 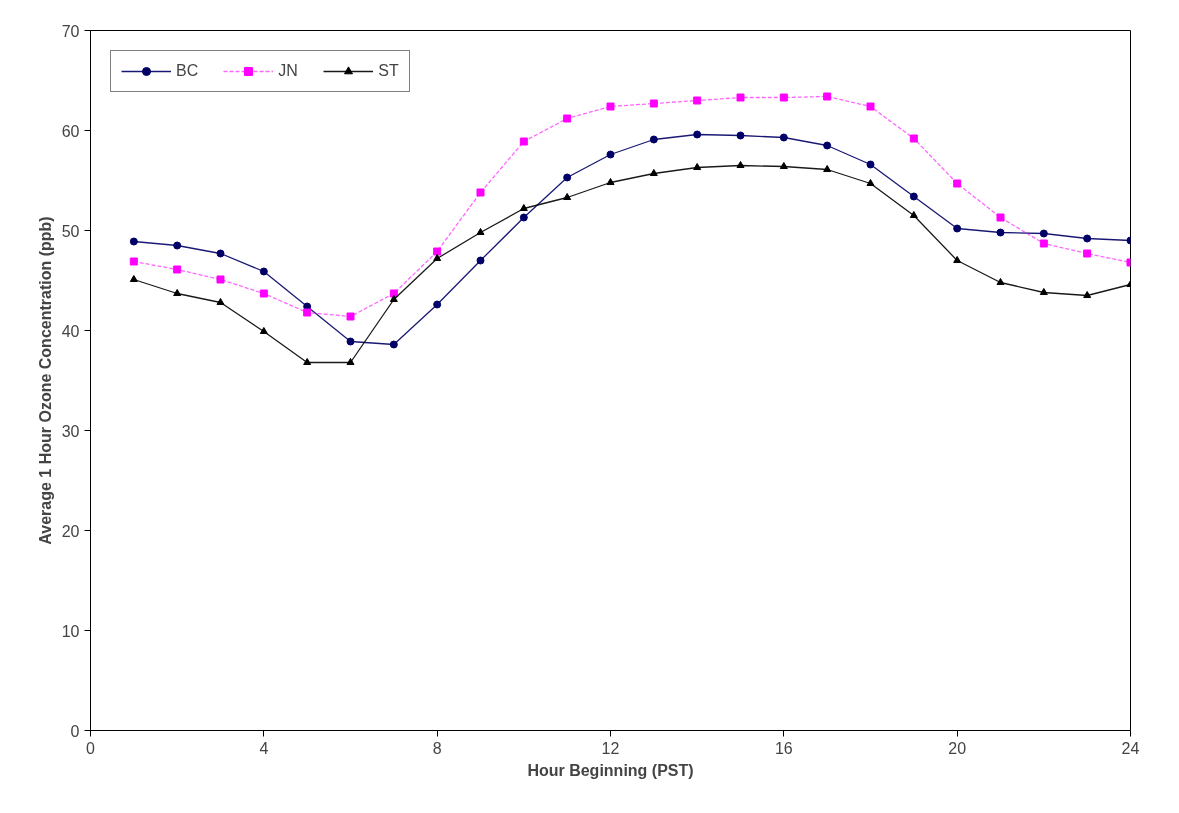 What do you see at coordinates (45, 380) in the screenshot?
I see `y-axis-title: Average 1 Hour Ozone Concentration (ppb)` at bounding box center [45, 380].